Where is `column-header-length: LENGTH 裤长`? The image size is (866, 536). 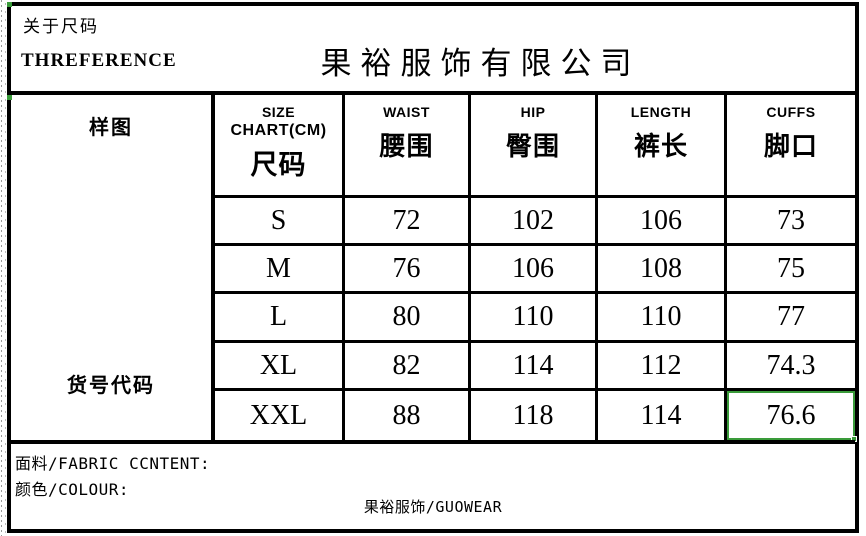
column-header-length: LENGTH 裤长 is located at coordinates (662, 146).